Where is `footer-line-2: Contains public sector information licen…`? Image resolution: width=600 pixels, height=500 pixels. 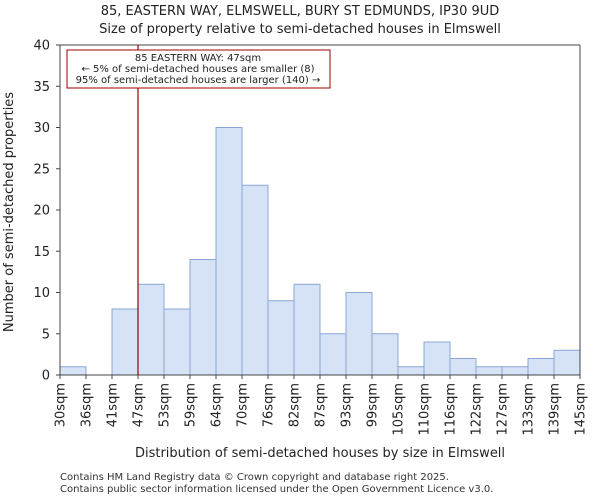
footer-line-2: Contains public sector information licen… is located at coordinates (277, 489).